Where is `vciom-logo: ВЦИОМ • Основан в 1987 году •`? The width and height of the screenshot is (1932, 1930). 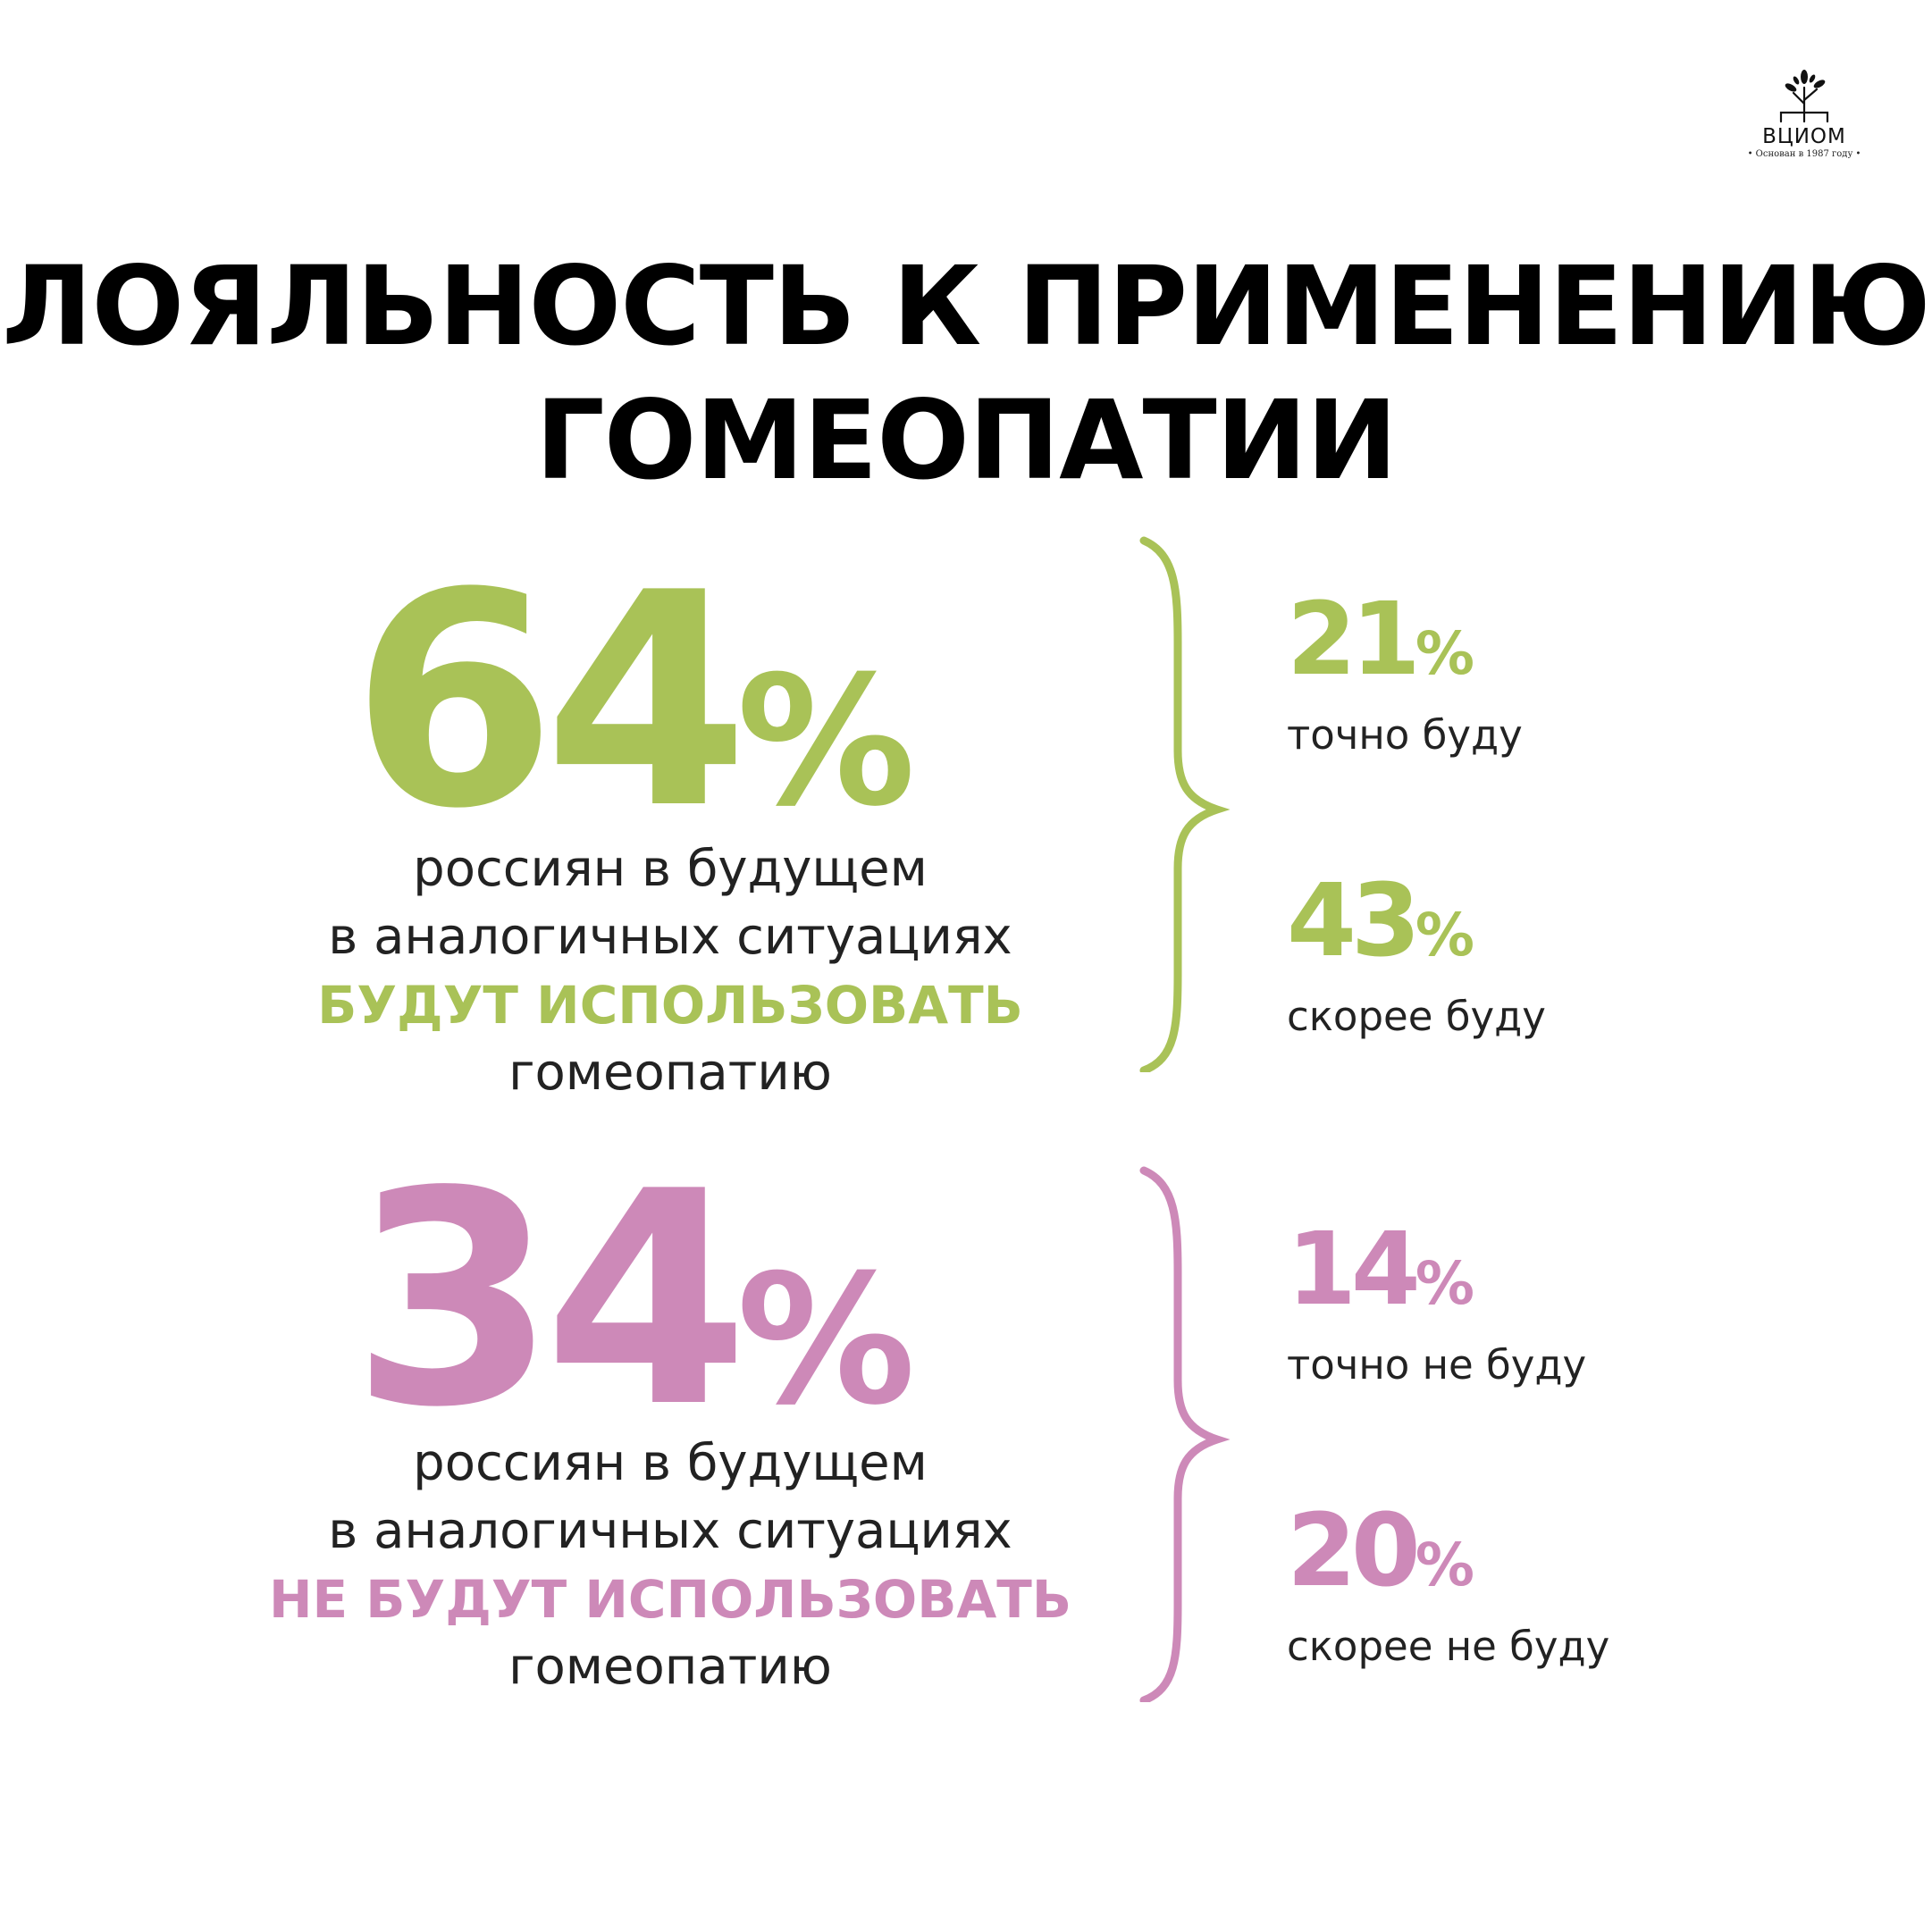 vciom-logo: ВЦИОМ • Основан в 1987 году • is located at coordinates (1804, 120).